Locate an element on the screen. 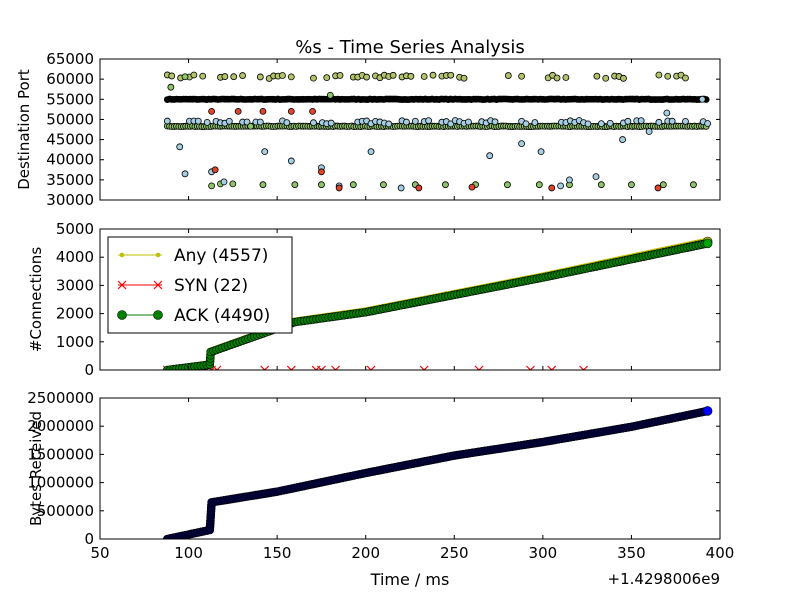 The width and height of the screenshot is (800, 600). series-end-marker is located at coordinates (707, 243).